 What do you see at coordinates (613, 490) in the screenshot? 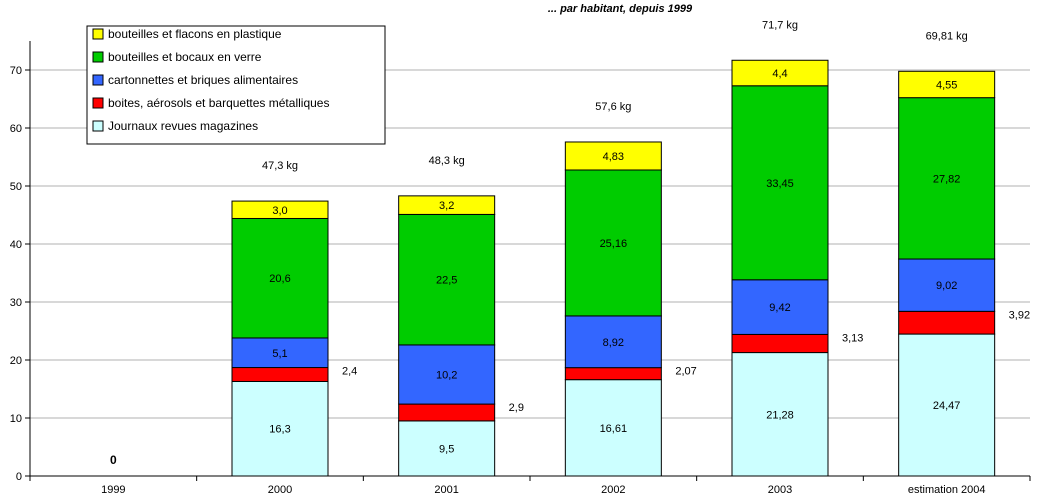
I see `x-tick-label: 2002` at bounding box center [613, 490].